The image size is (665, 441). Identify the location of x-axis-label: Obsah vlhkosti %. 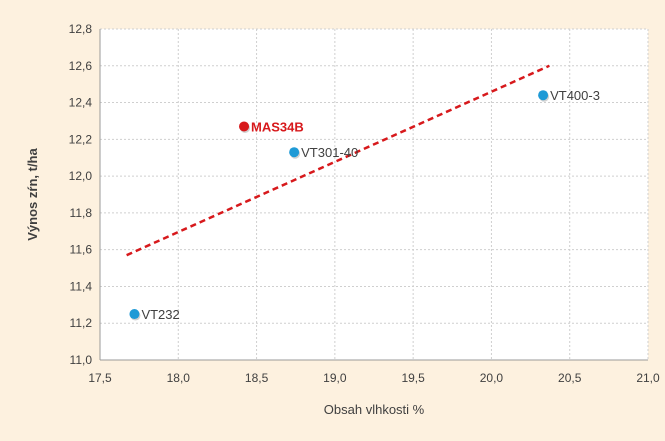
(374, 409).